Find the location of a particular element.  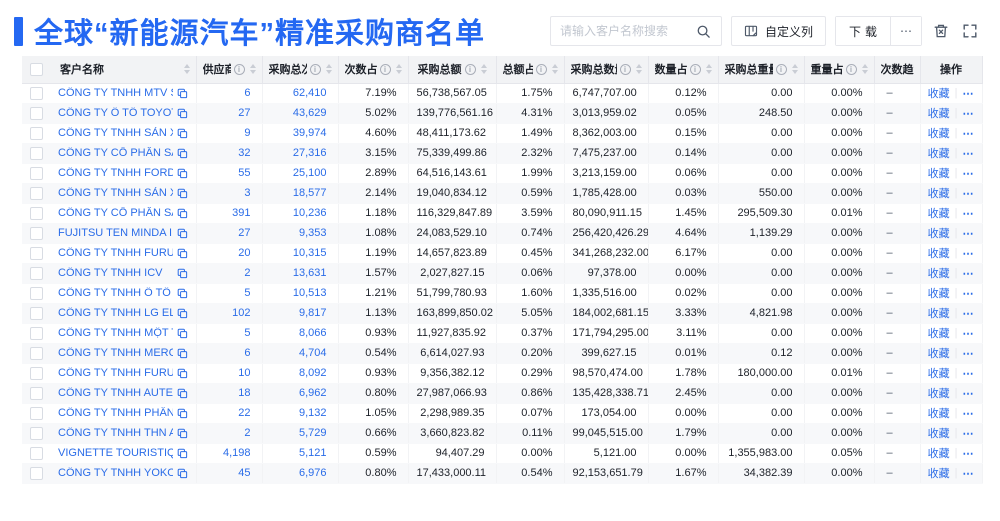

supplier-count-link: 391 is located at coordinates (241, 213).